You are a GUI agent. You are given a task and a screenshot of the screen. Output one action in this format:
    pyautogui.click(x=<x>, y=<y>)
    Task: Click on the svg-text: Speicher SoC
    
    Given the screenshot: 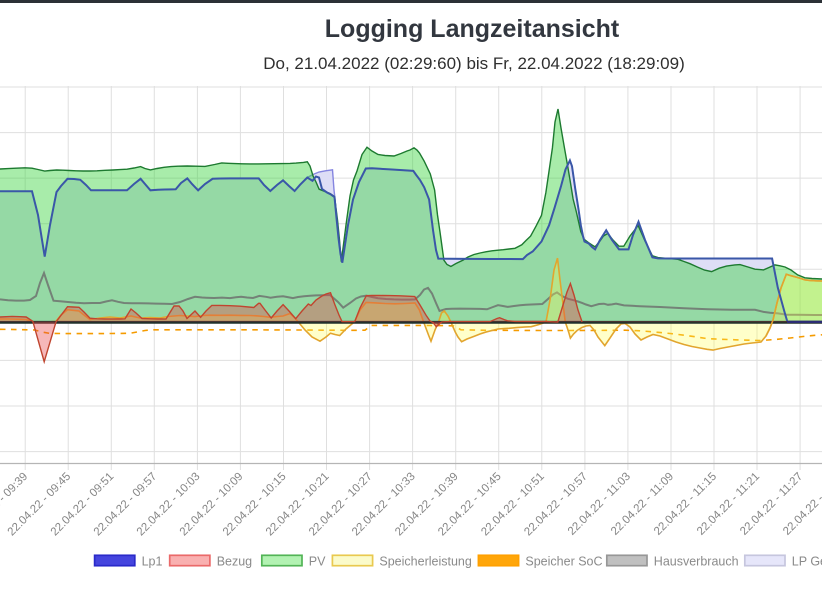 What is the action you would take?
    pyautogui.click(x=563, y=562)
    